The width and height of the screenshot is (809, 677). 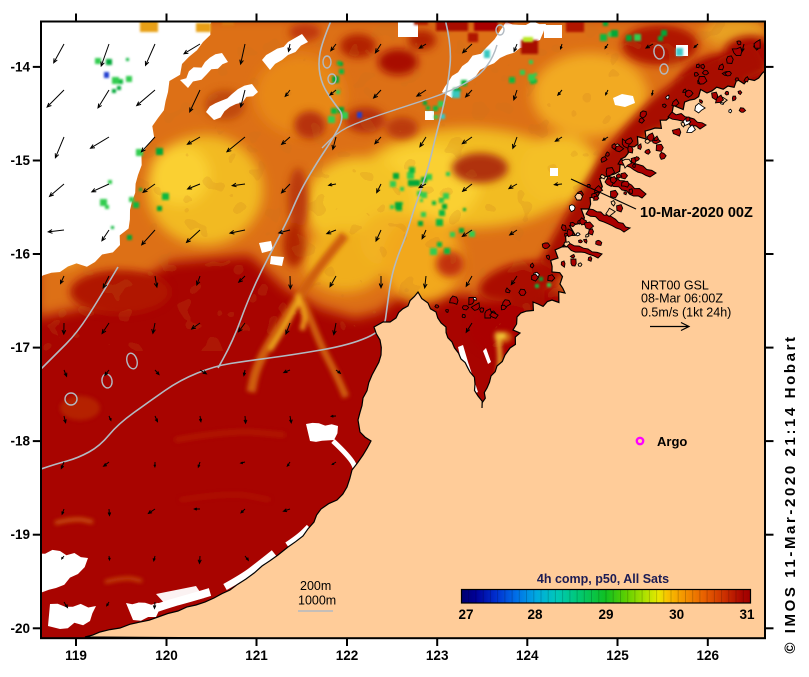 I want to click on svg-text: 08-Mar 06:00Z, so click(x=682, y=299).